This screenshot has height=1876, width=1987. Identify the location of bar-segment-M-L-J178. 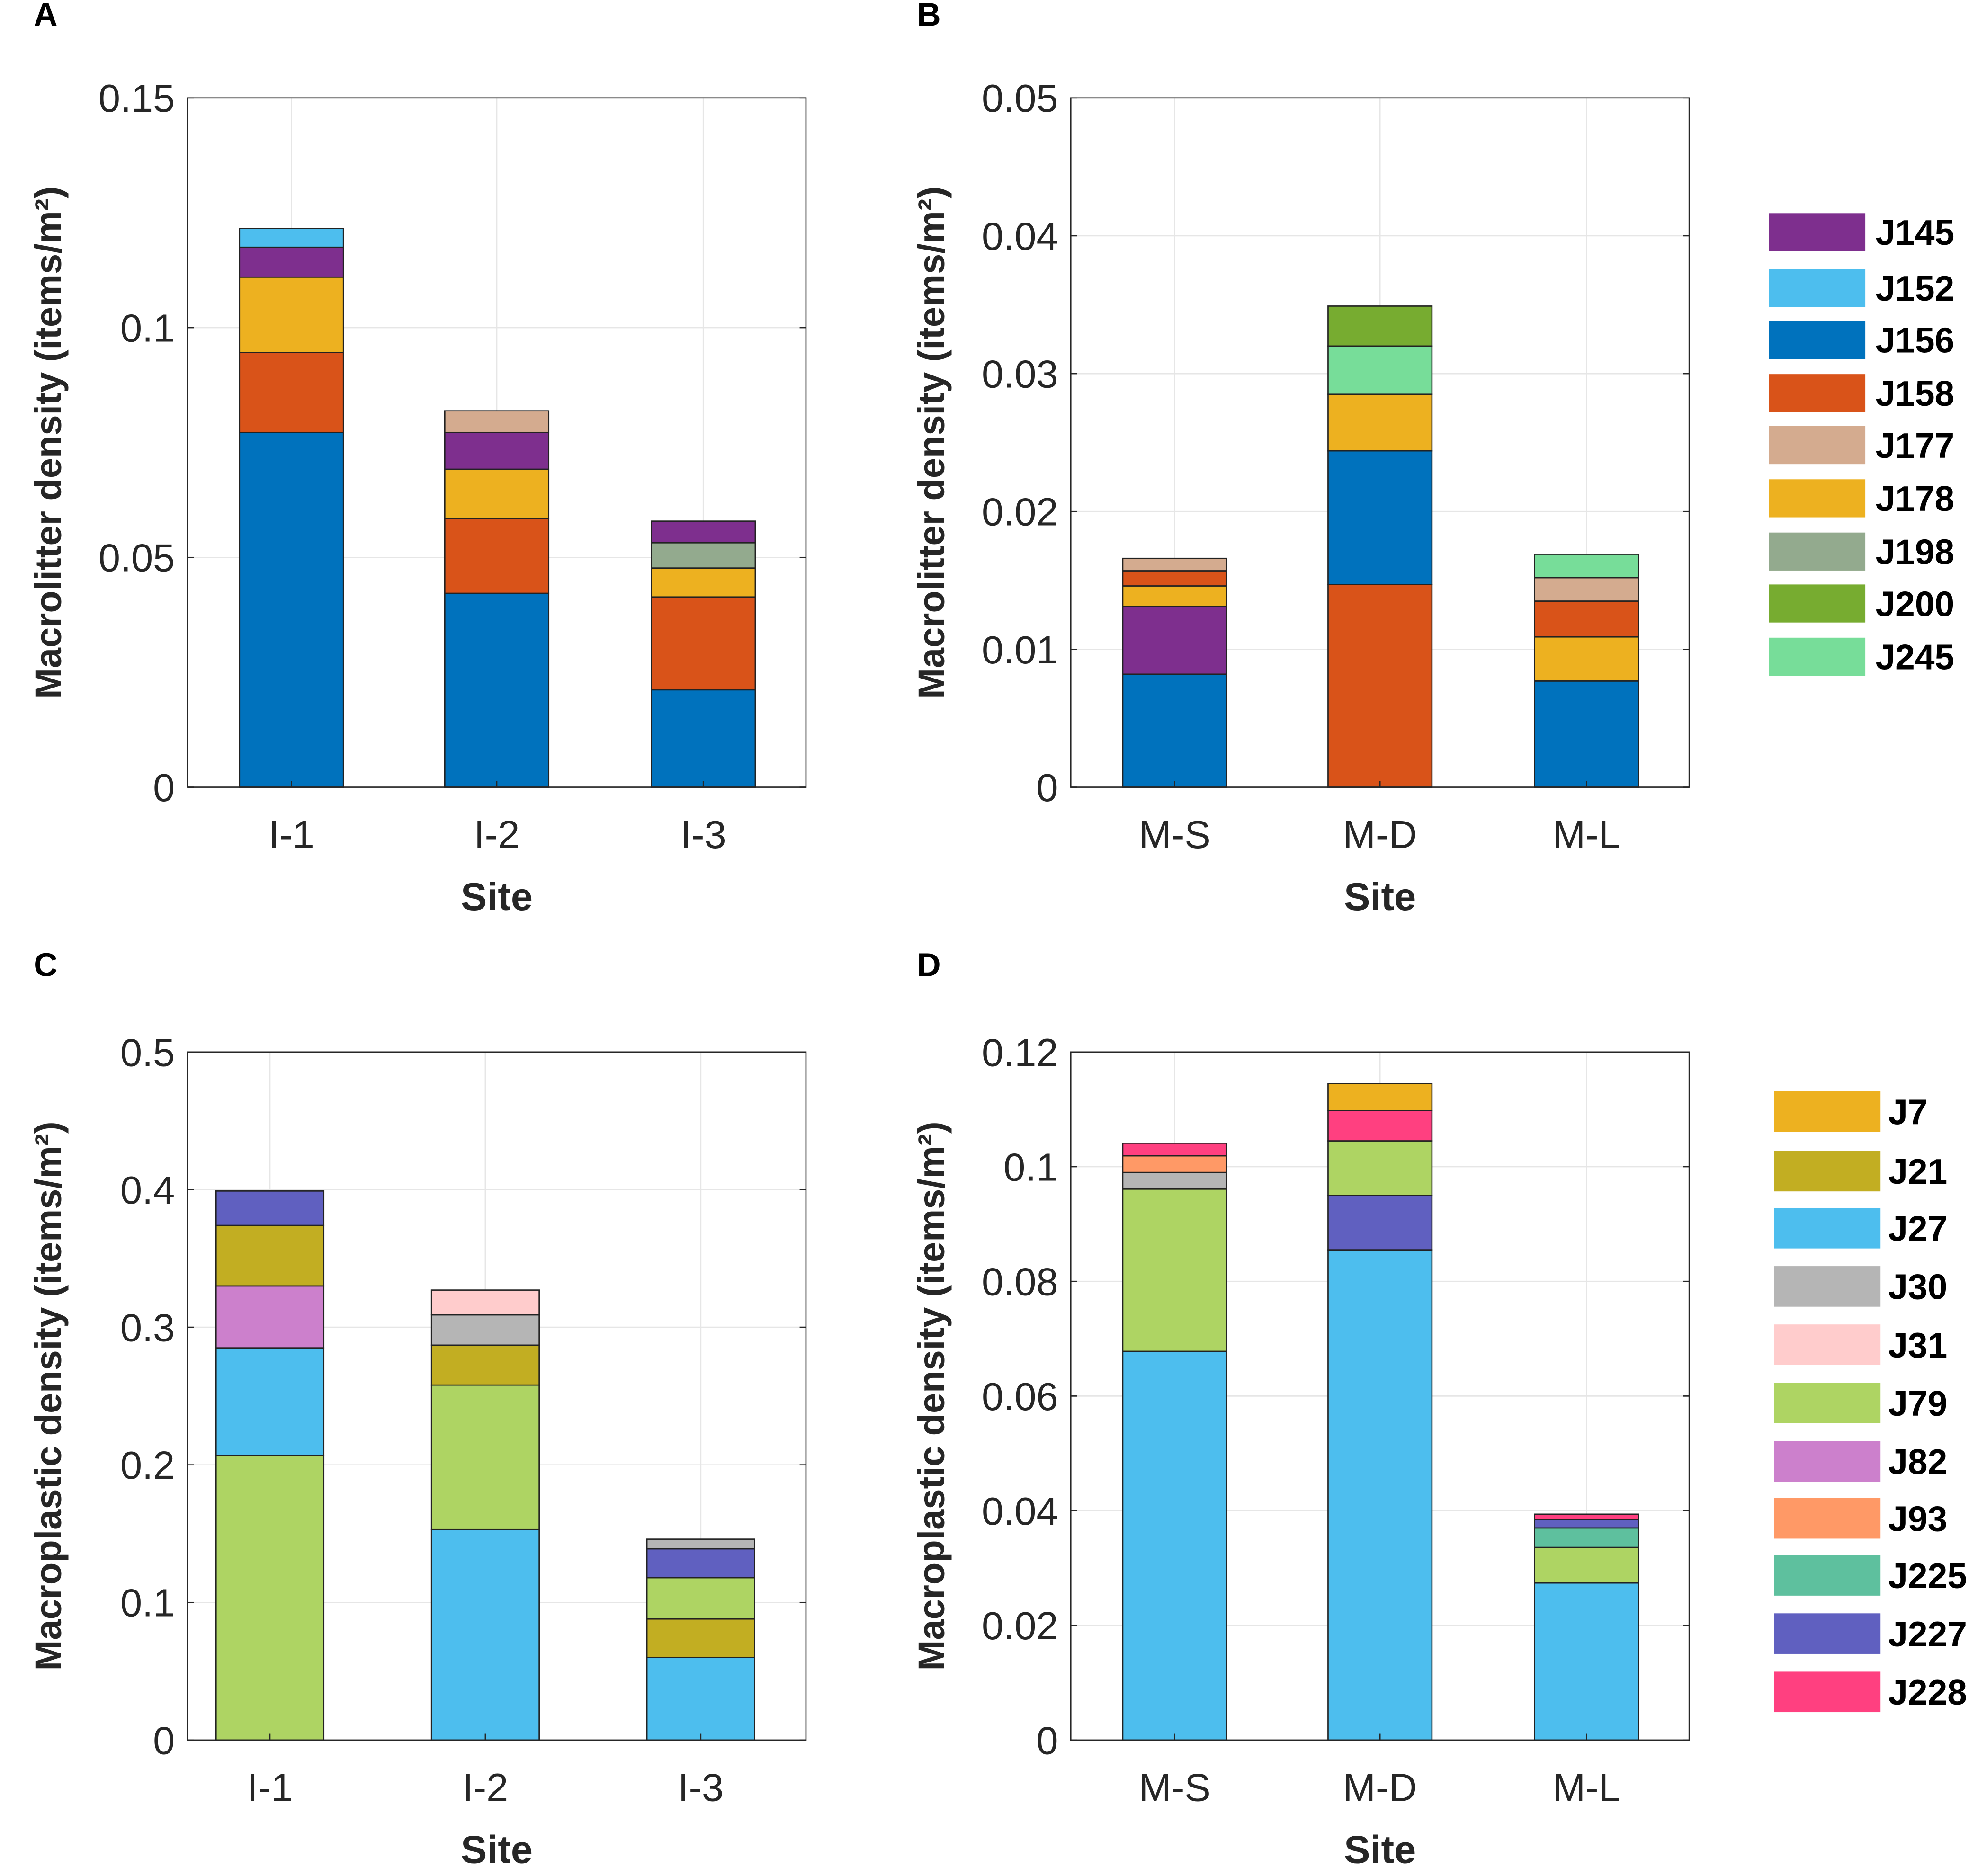
(1587, 659).